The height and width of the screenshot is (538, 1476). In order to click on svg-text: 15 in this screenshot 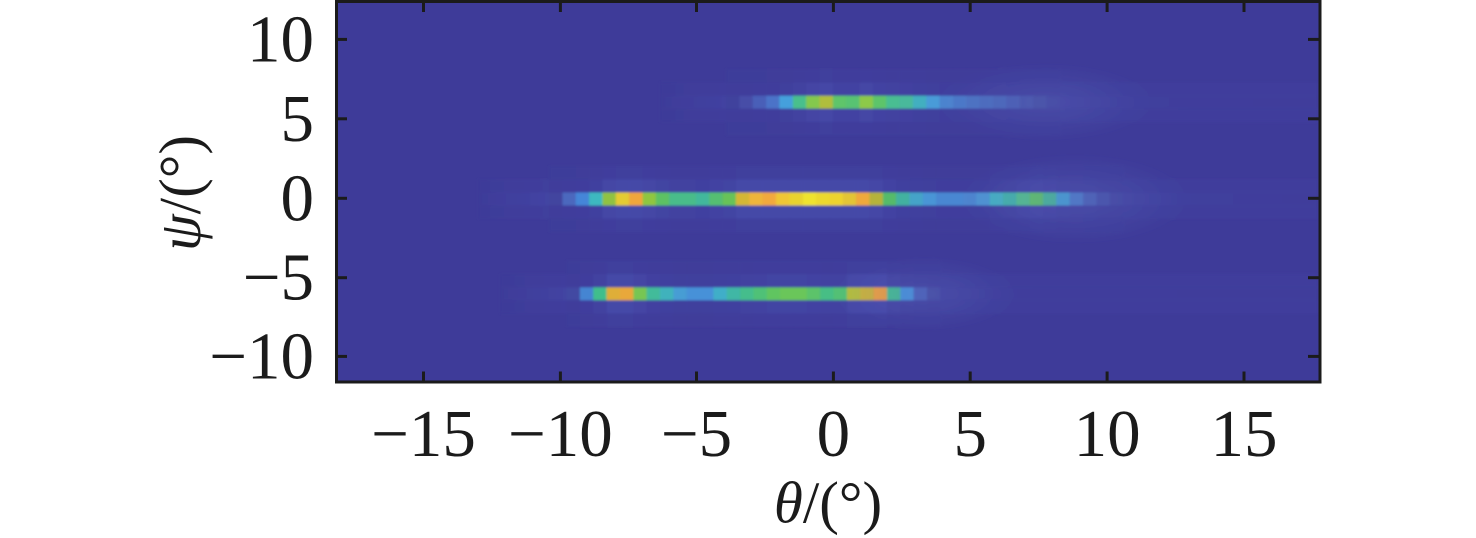, I will do `click(1244, 434)`.